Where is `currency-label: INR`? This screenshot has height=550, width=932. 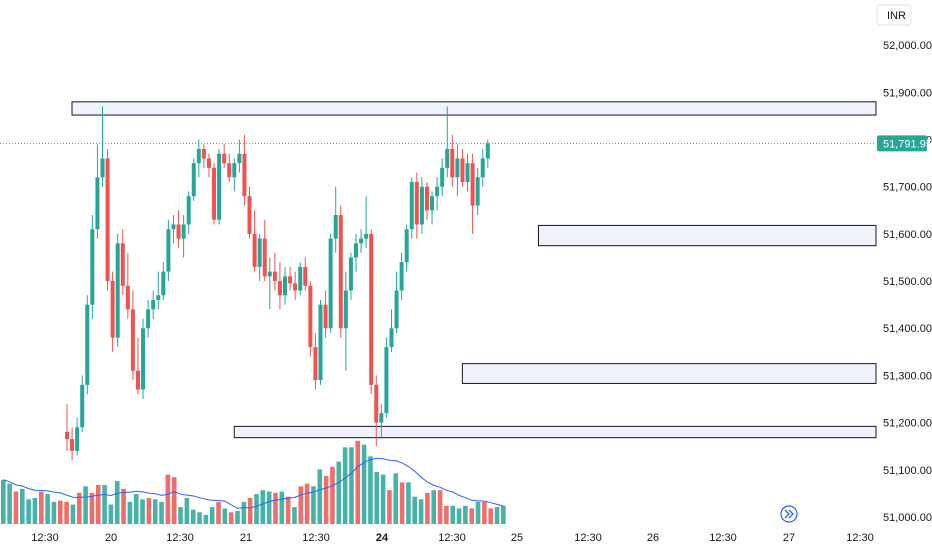 currency-label: INR is located at coordinates (896, 16).